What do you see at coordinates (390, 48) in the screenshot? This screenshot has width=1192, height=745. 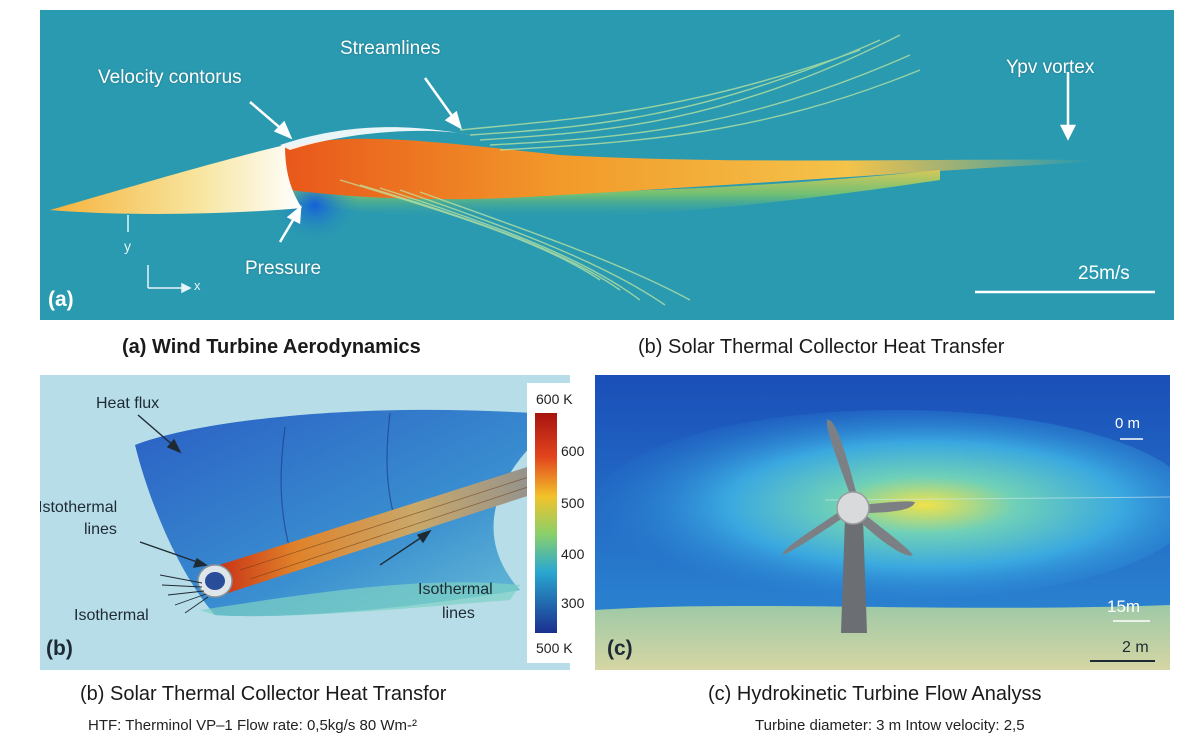 I see `streamlines-label: Streamlines` at bounding box center [390, 48].